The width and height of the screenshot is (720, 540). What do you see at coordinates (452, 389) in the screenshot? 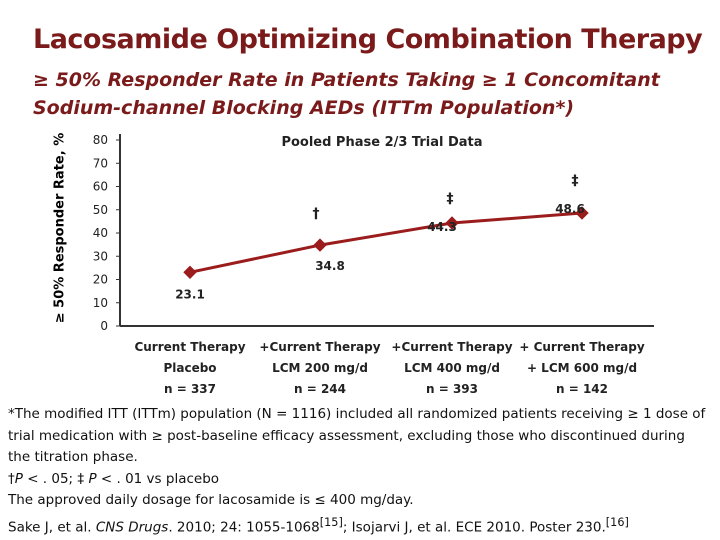
I see `x-category-label-line: n = 393` at bounding box center [452, 389].